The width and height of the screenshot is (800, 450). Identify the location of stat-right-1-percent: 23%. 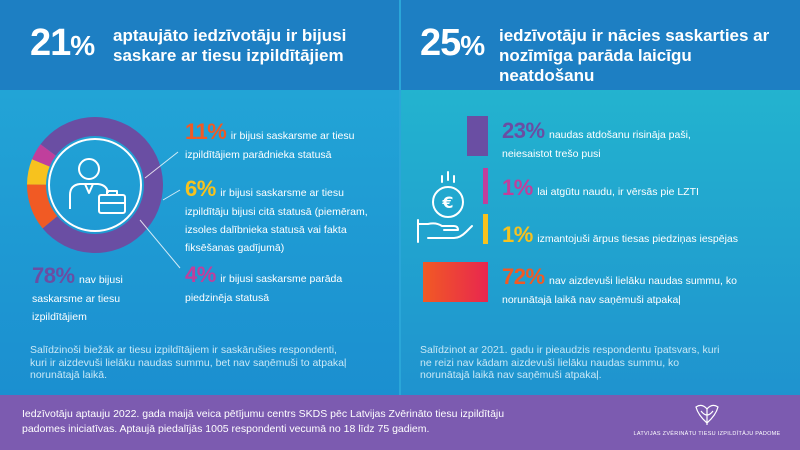
(523, 130).